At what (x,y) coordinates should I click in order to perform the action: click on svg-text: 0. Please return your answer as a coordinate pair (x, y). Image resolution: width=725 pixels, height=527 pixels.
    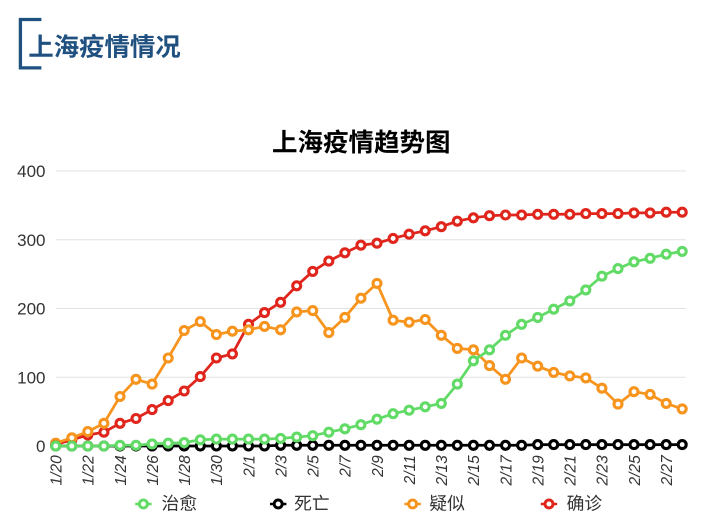
    Looking at the image, I should click on (40, 446).